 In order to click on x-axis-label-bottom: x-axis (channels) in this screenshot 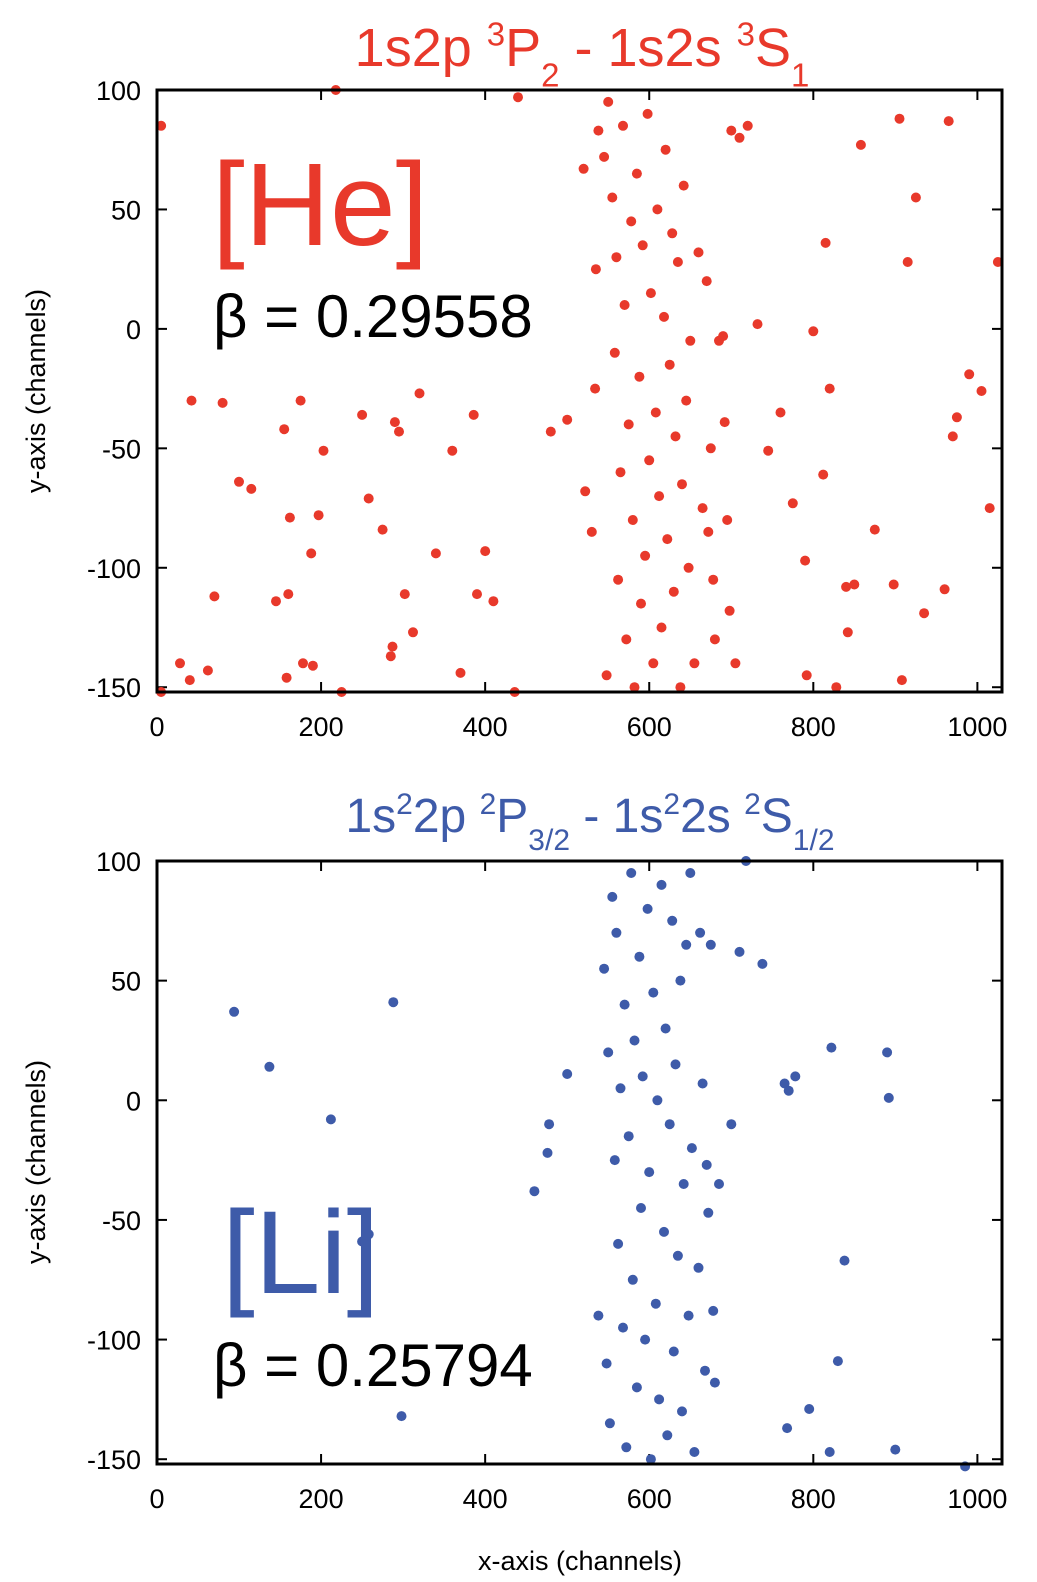, I will do `click(580, 1561)`.